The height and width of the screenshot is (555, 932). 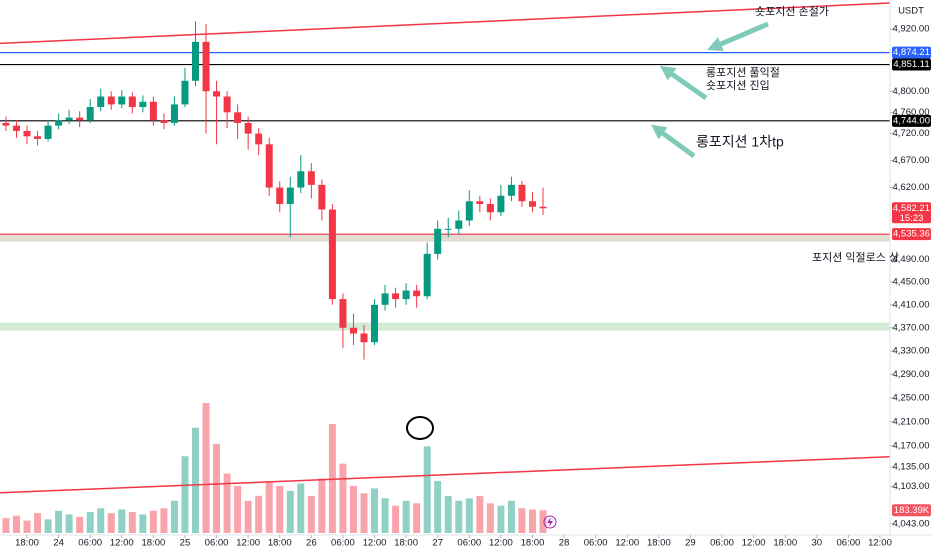 What do you see at coordinates (740, 142) in the screenshot?
I see `annotation: 롱포지션 1차tp` at bounding box center [740, 142].